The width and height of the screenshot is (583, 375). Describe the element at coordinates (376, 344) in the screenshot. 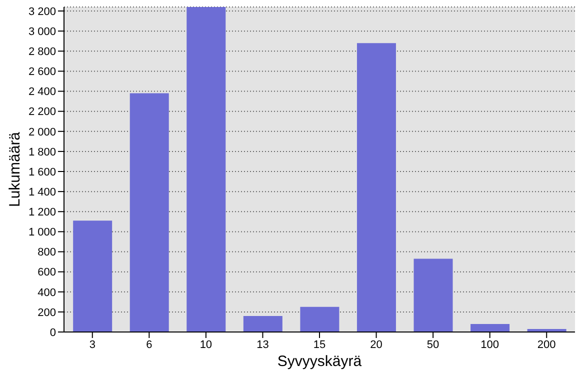

I see `x-tick-label: 20` at that location.